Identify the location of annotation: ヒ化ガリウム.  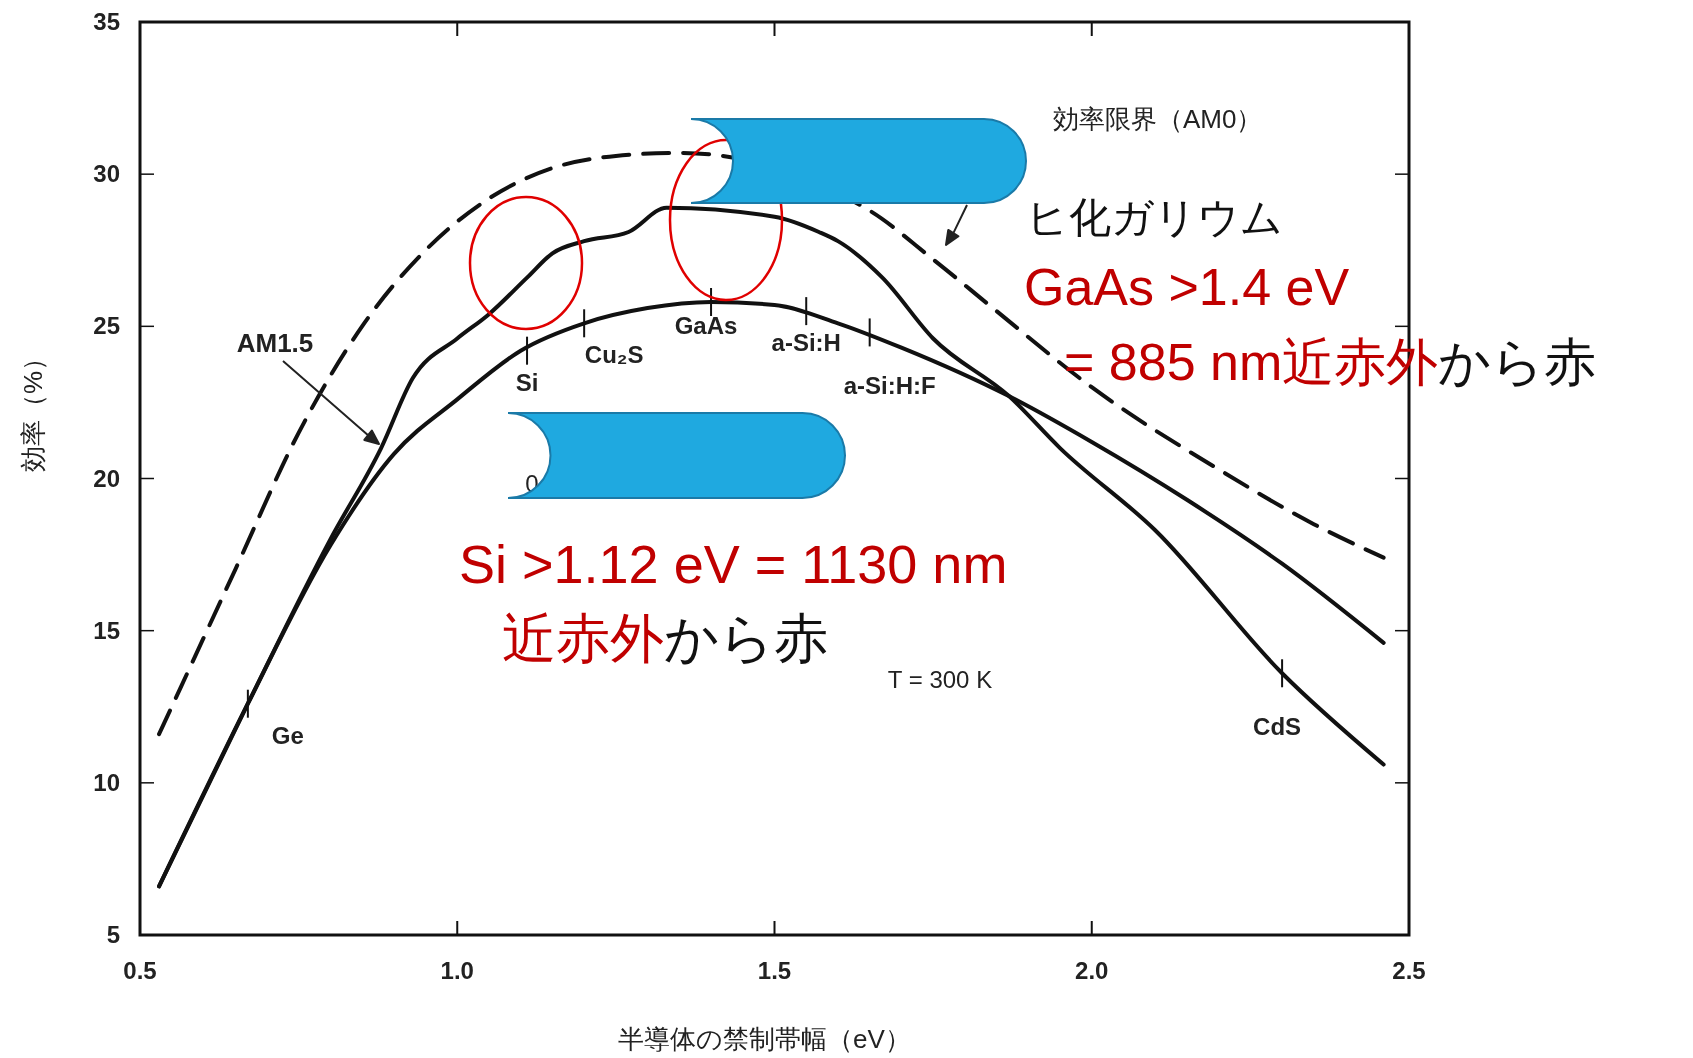
(1154, 217).